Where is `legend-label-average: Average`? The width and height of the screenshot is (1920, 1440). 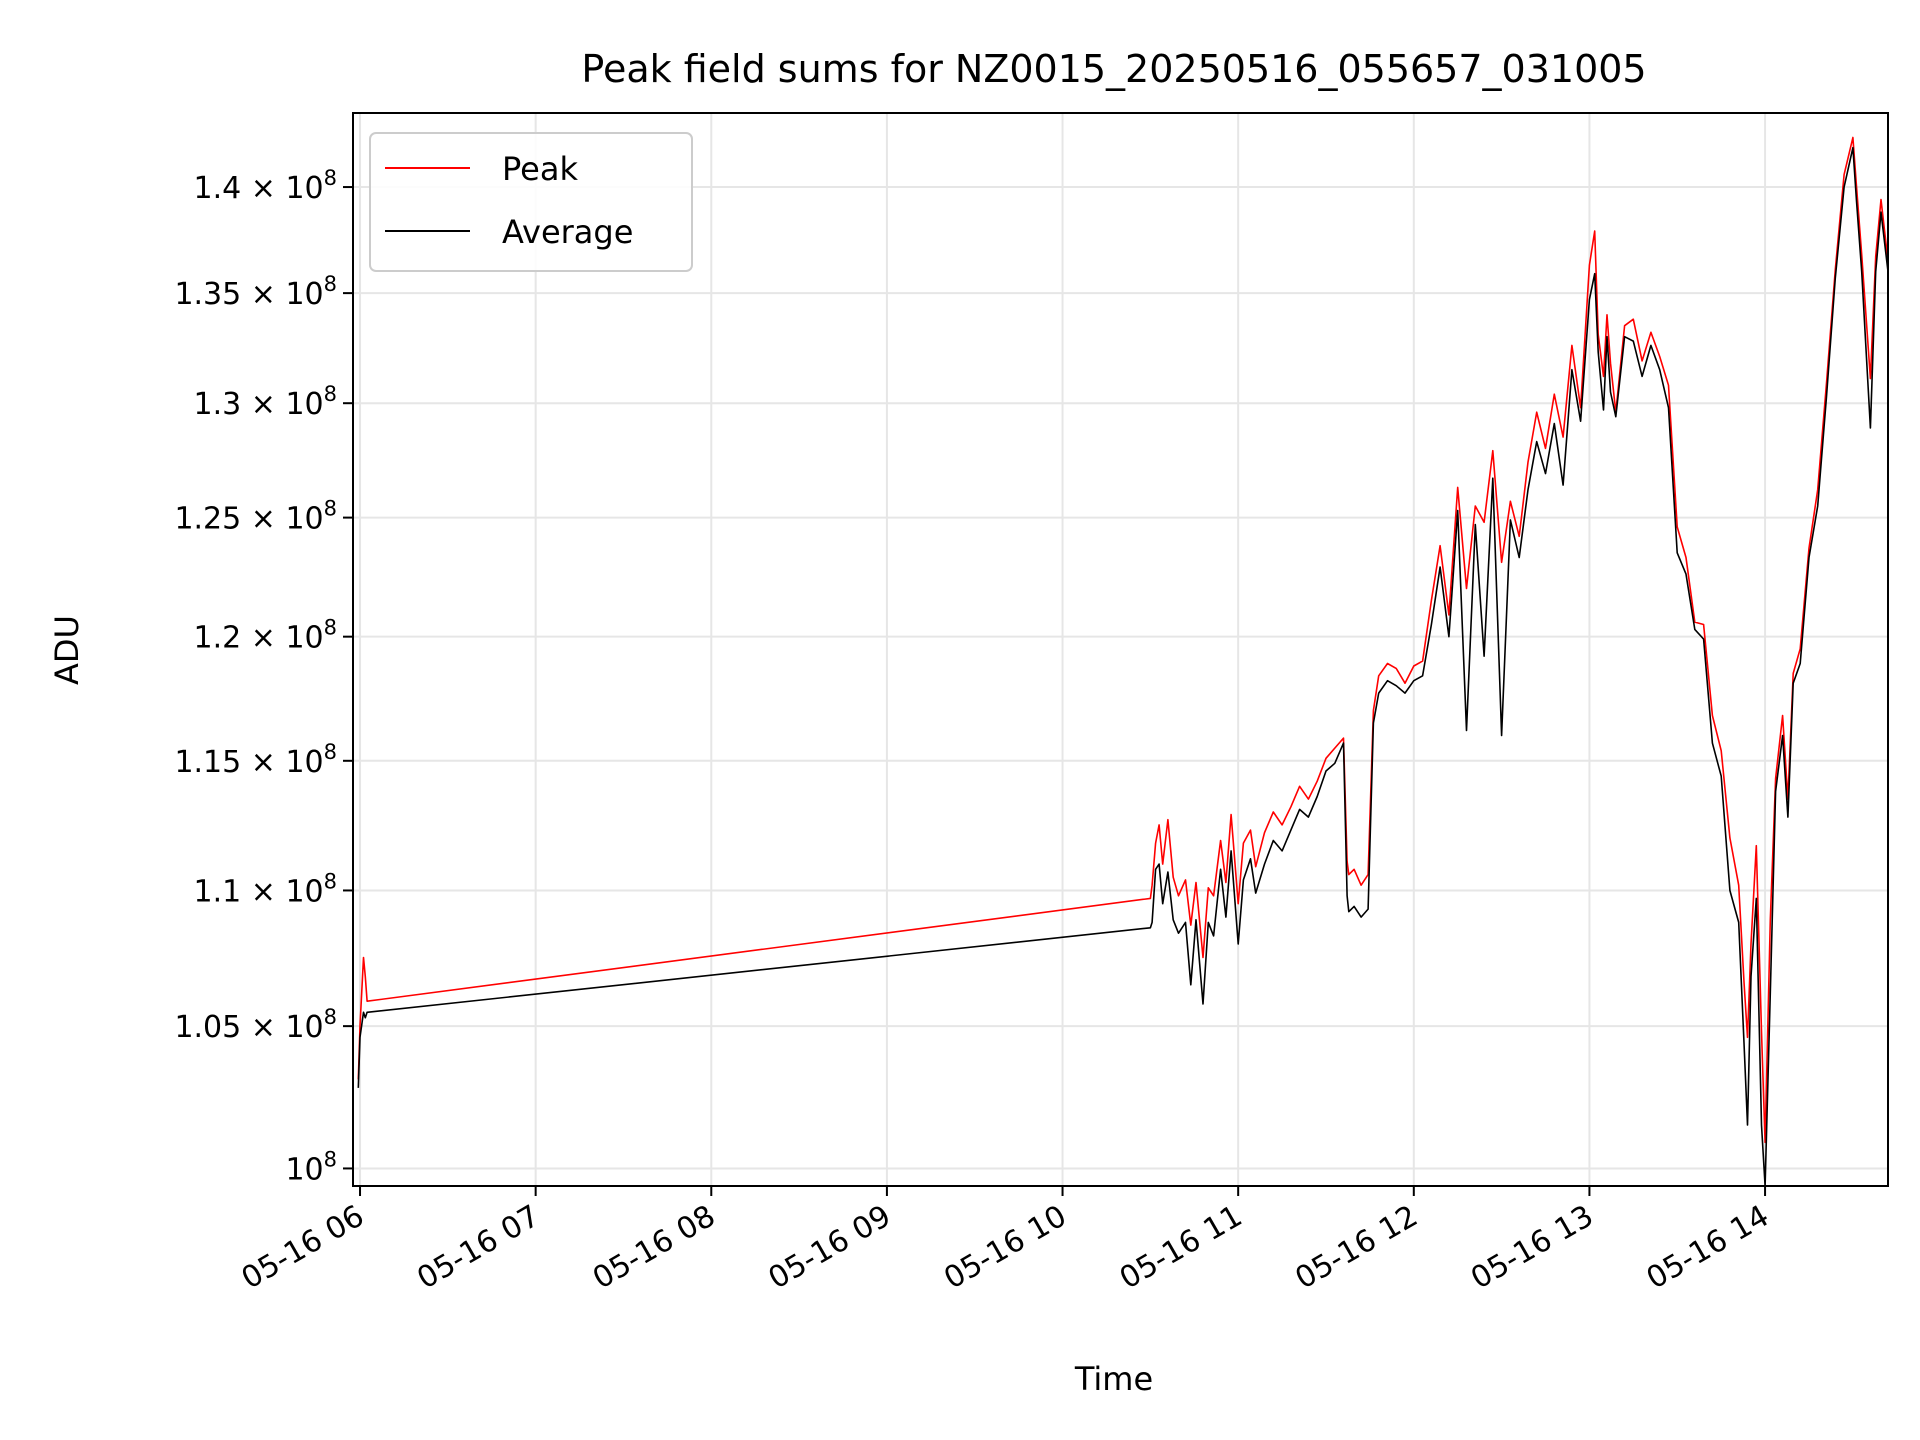 legend-label-average: Average is located at coordinates (567, 232).